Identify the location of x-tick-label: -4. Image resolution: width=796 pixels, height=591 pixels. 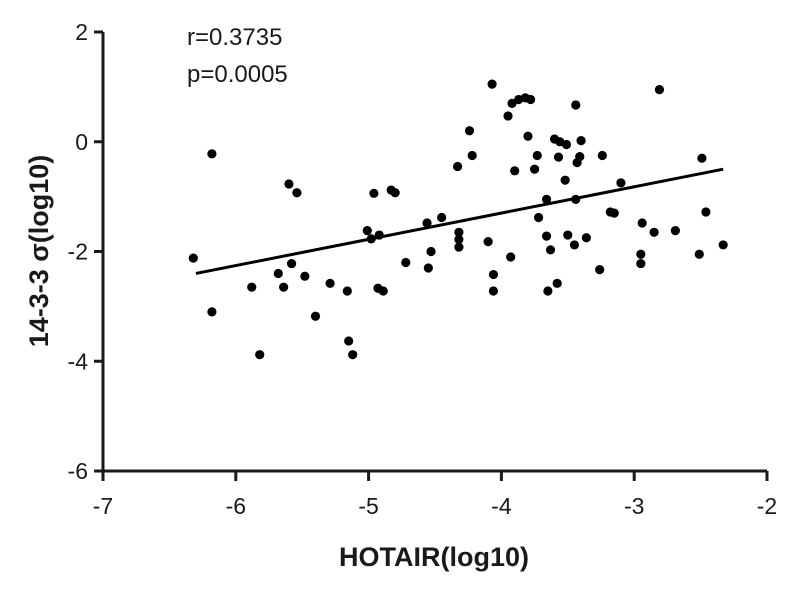
(501, 506).